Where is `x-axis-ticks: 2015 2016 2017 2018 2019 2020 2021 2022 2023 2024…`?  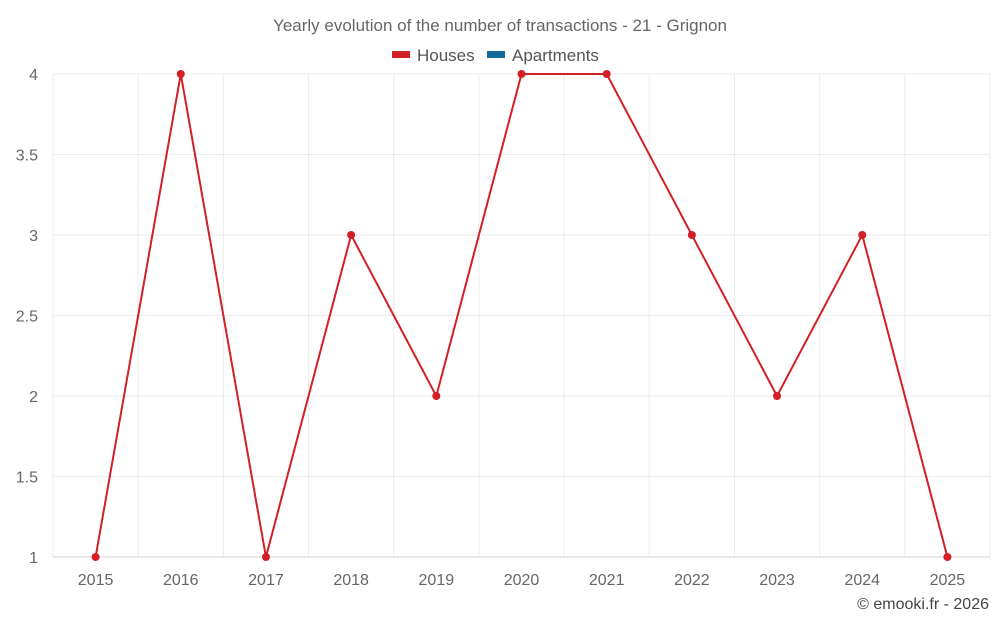
x-axis-ticks: 2015 2016 2017 2018 2019 2020 2021 2022 2023 2024… is located at coordinates (522, 580).